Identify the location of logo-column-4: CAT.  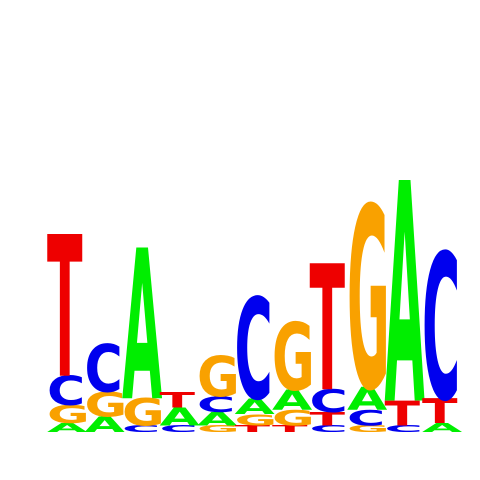
(180, 411).